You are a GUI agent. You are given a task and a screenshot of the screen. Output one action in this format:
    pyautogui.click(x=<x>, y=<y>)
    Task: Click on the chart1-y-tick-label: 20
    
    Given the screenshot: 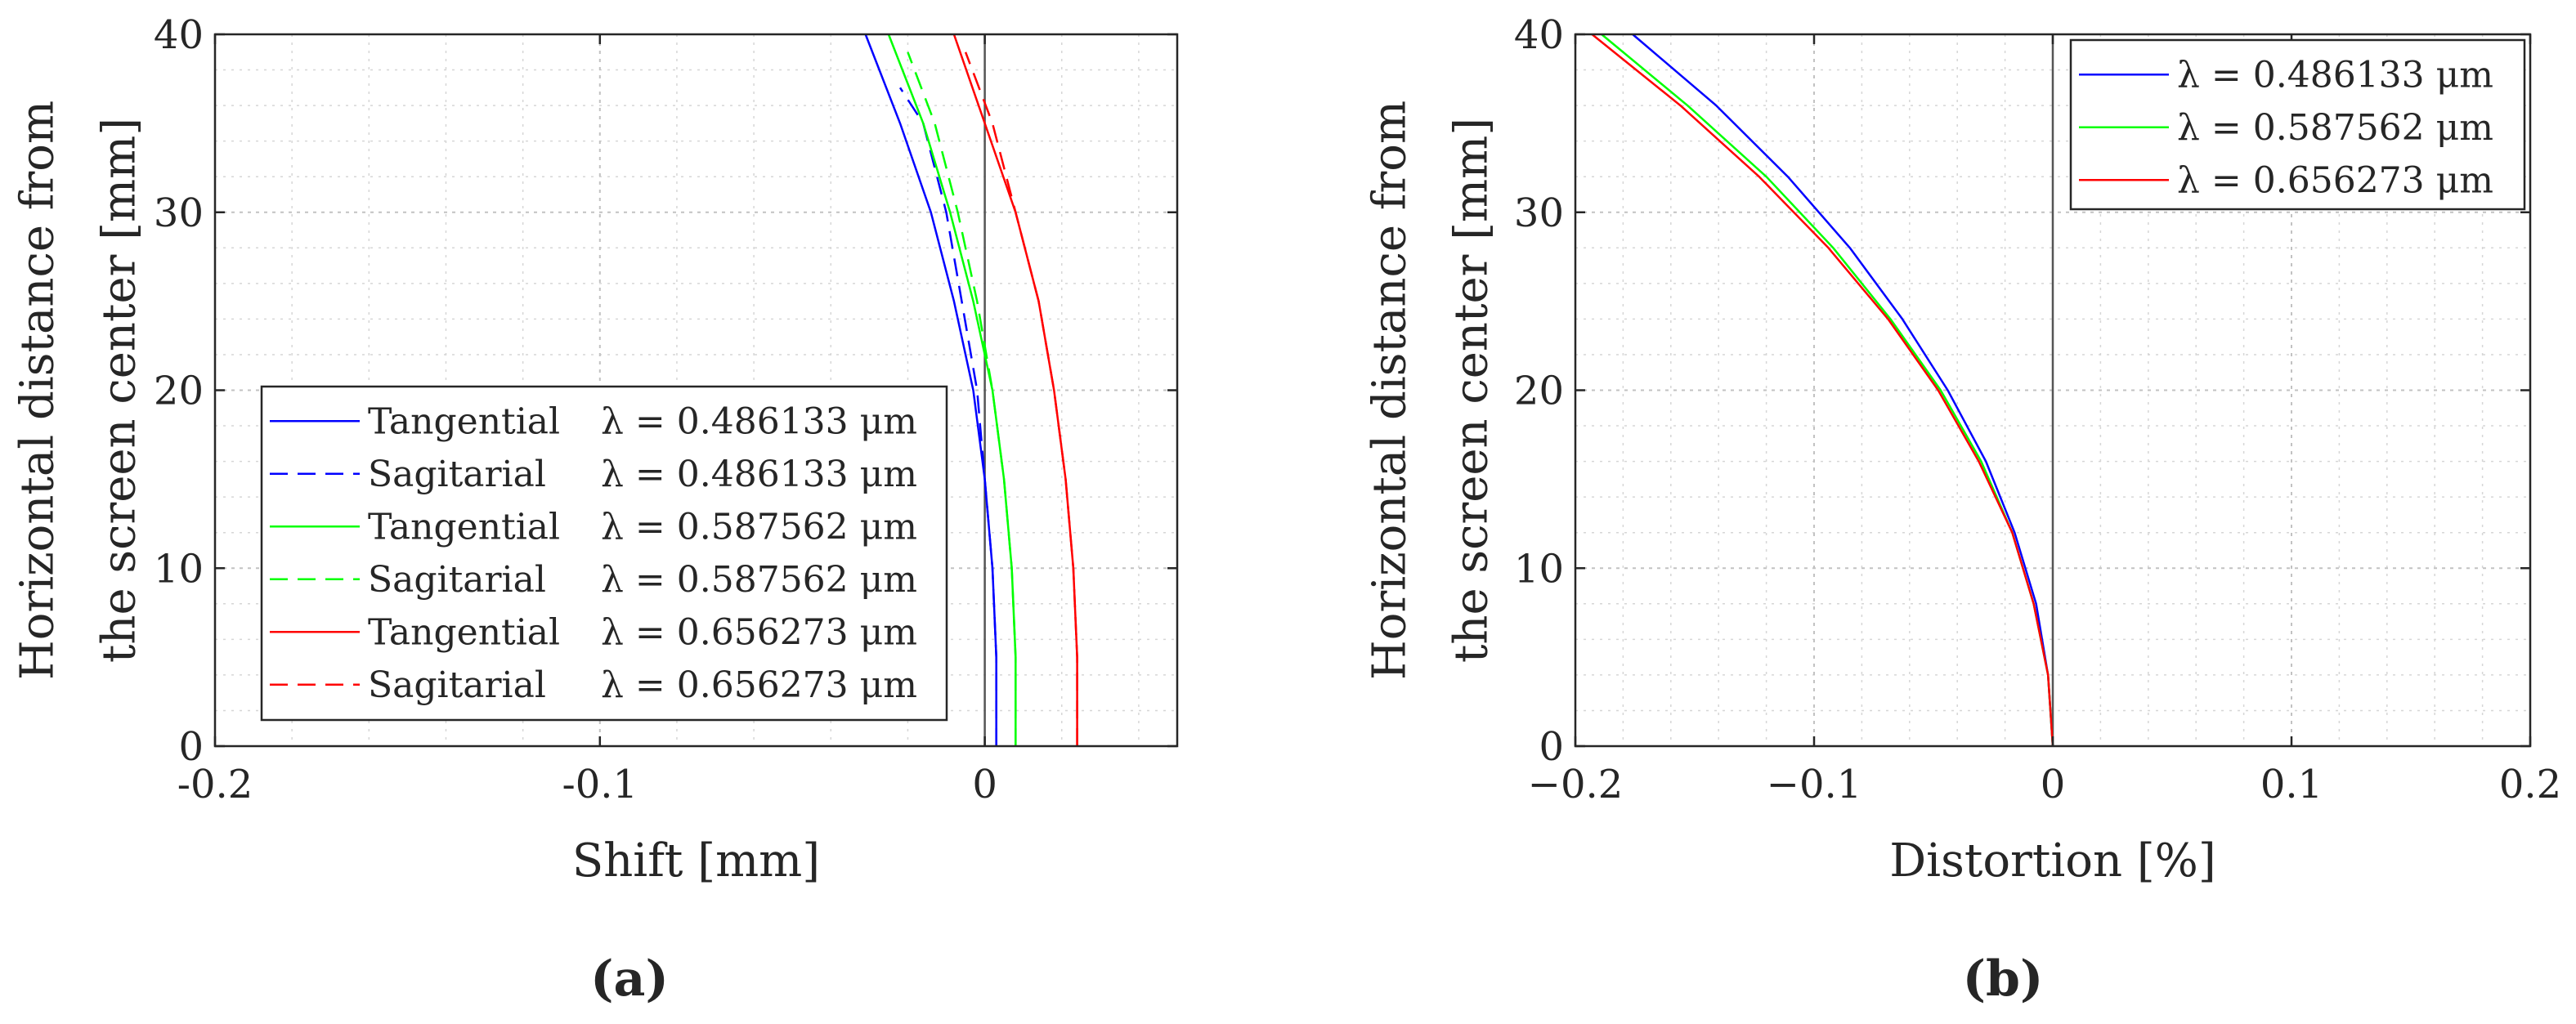 What is the action you would take?
    pyautogui.click(x=1539, y=391)
    